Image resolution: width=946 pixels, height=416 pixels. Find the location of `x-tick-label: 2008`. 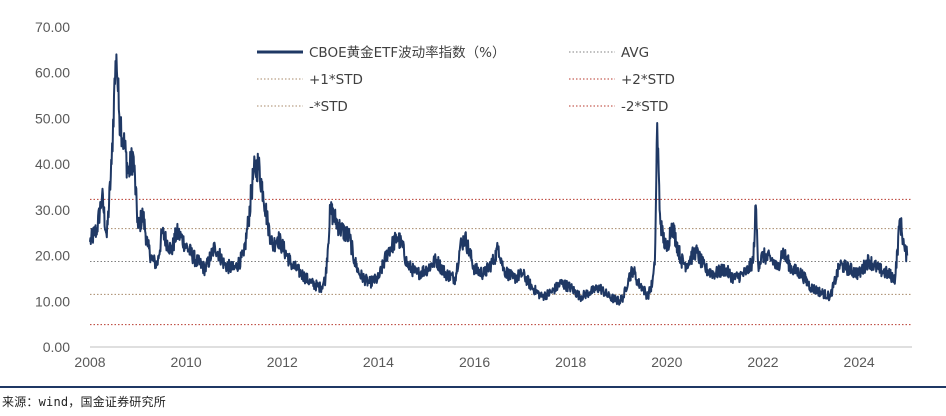

x-tick-label: 2008 is located at coordinates (89, 362).